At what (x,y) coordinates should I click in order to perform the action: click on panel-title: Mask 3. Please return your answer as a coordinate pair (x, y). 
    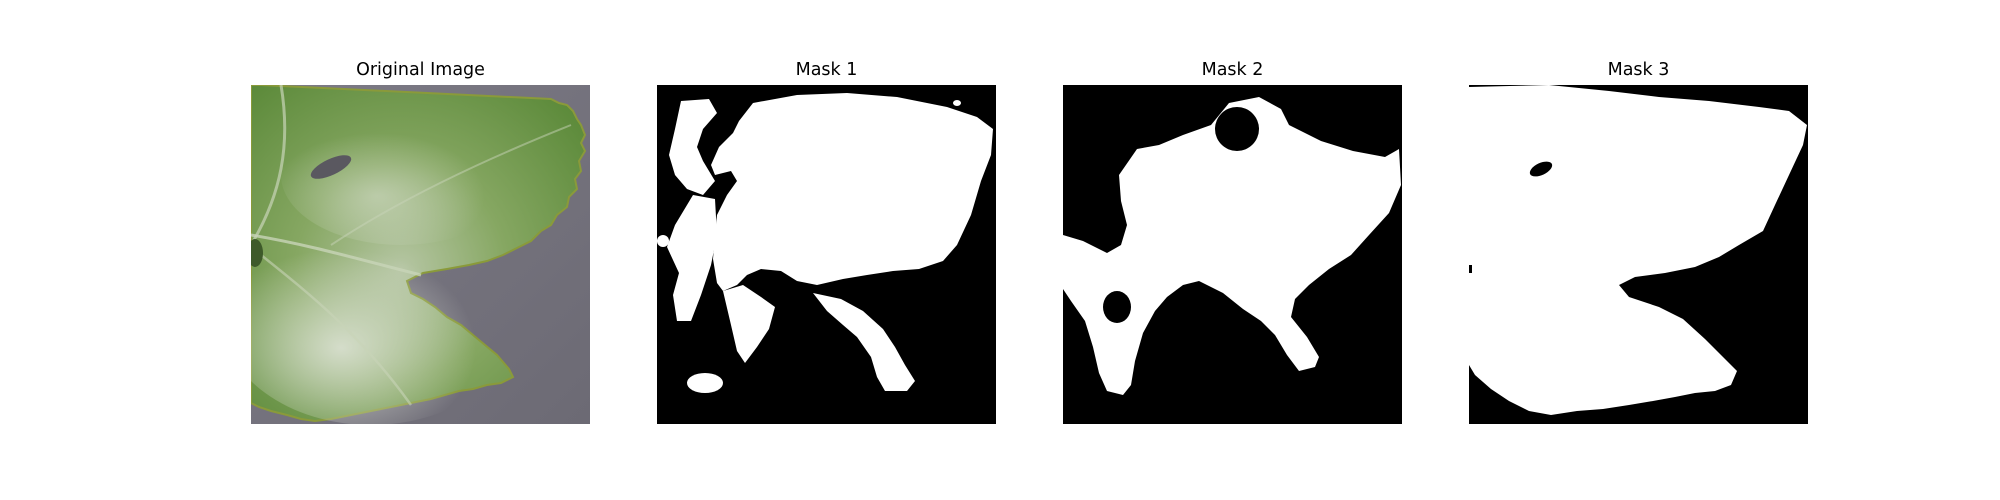
    Looking at the image, I should click on (1638, 70).